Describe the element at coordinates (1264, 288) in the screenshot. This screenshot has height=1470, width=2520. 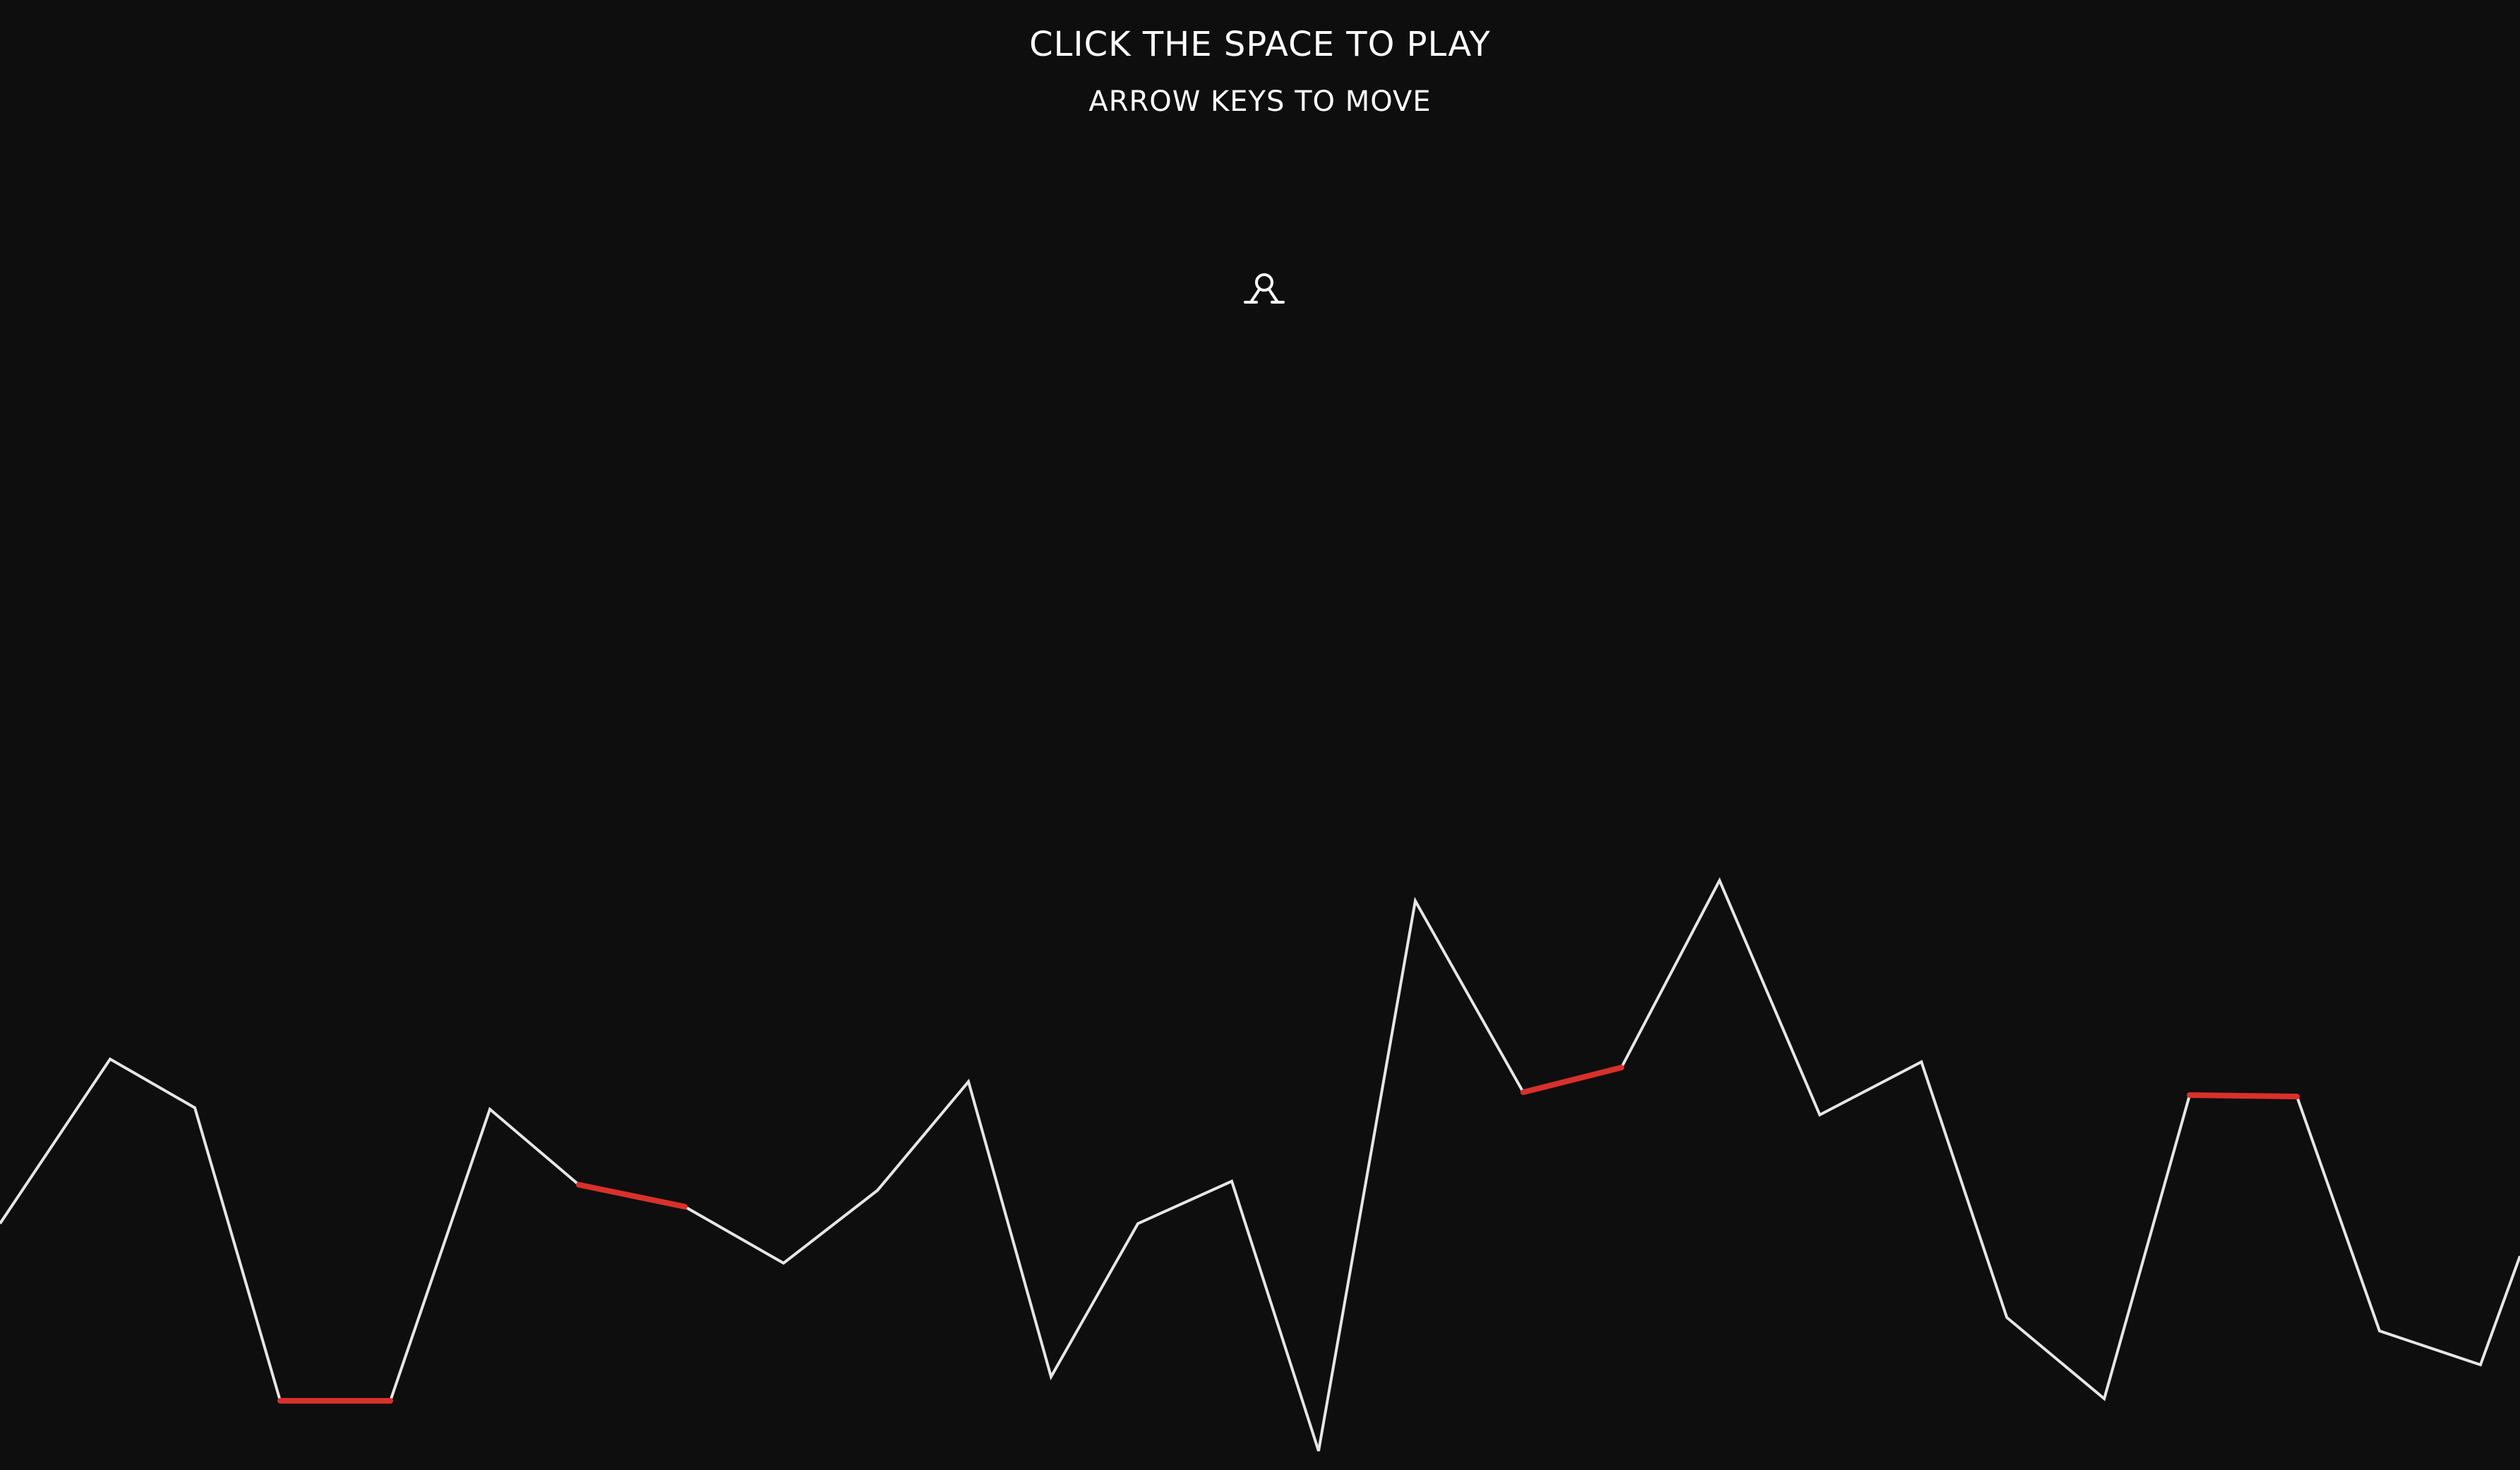
I see `lunar-lander-icon` at that location.